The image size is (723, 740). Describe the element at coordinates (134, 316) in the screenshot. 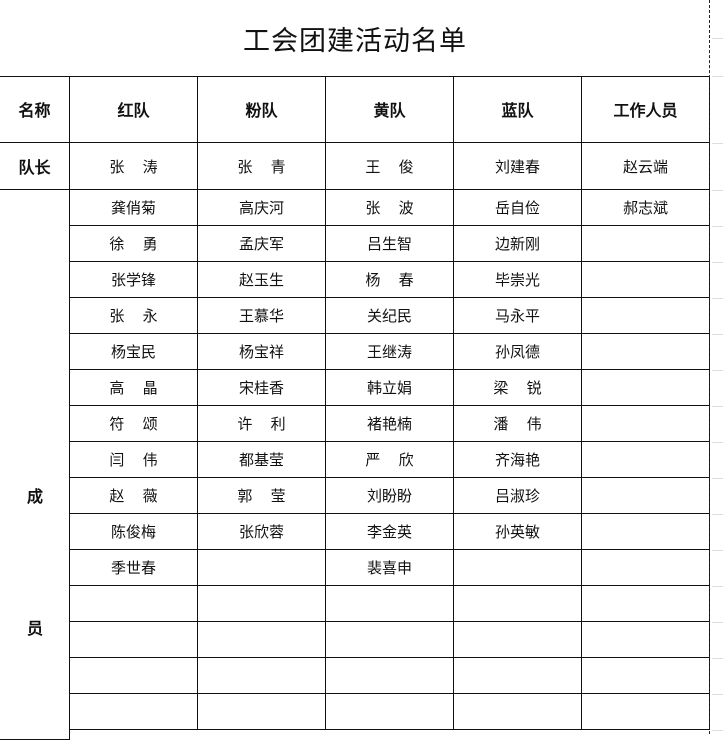

I see `member-cell: 张 永` at that location.